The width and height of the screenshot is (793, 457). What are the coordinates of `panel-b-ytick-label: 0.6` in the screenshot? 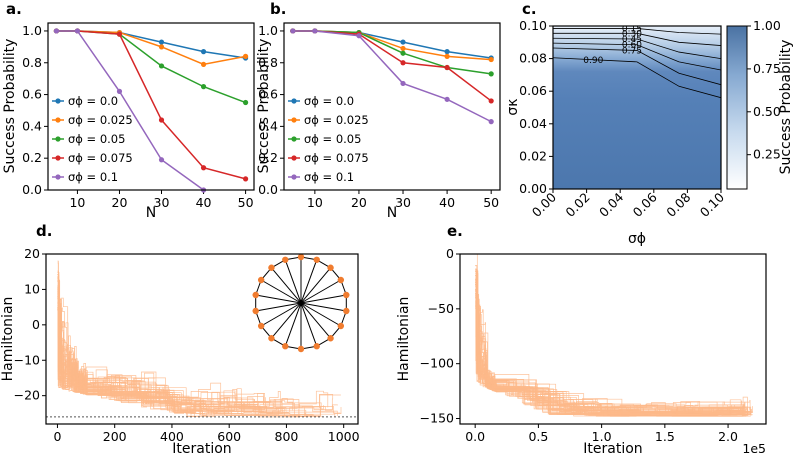 It's located at (268, 94).